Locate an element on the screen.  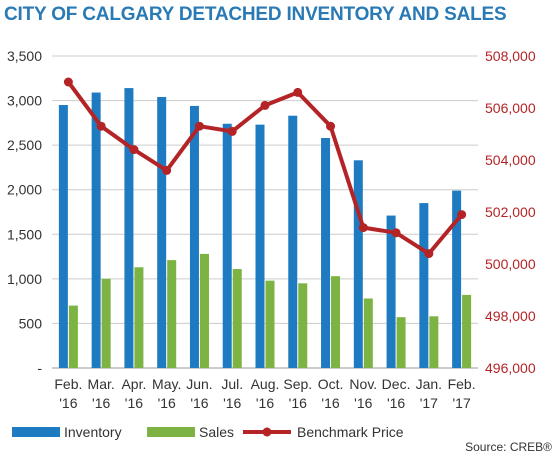
left-tick-label: 2,000 is located at coordinates (24, 190).